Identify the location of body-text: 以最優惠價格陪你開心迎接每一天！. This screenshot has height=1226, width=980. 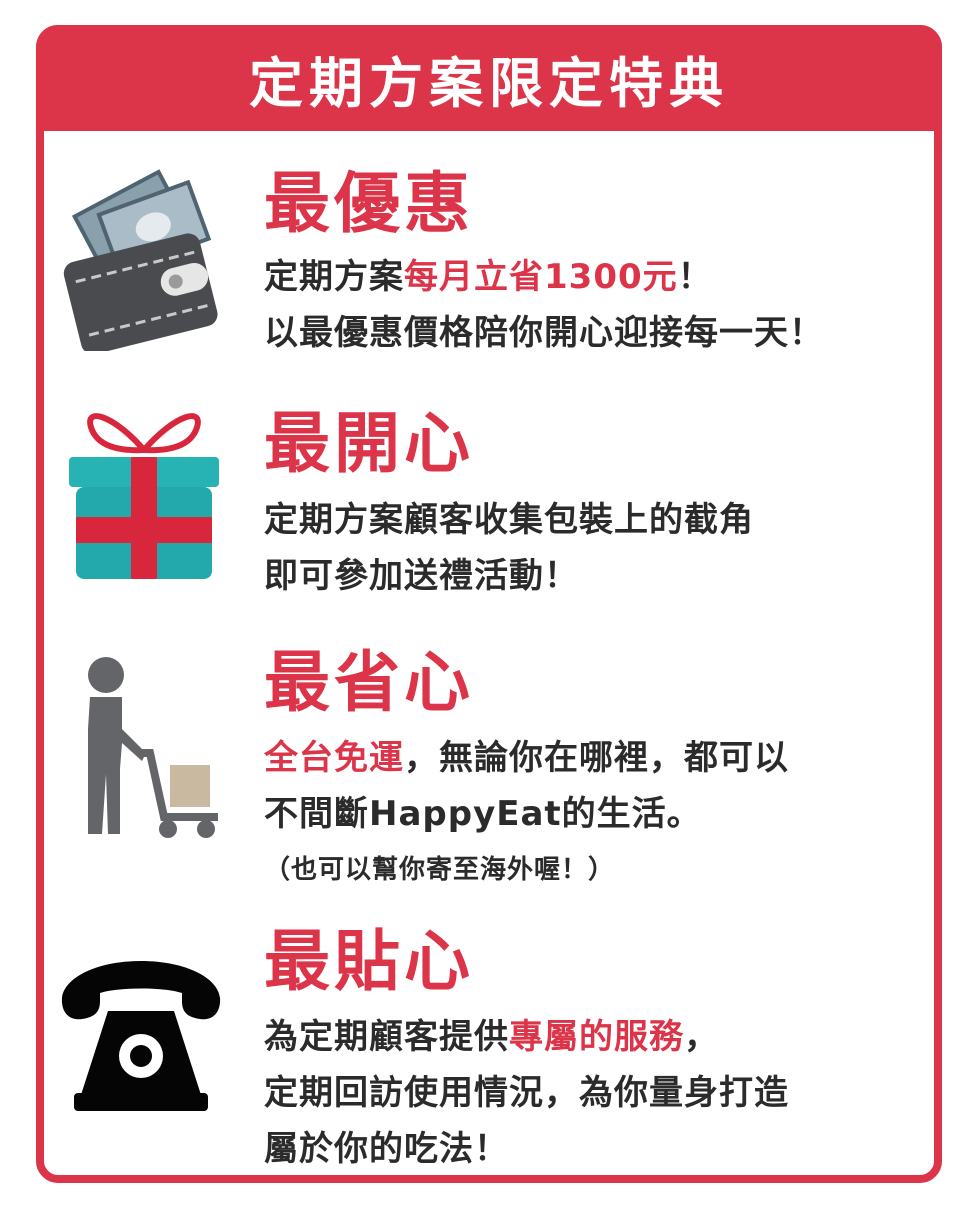
(544, 333).